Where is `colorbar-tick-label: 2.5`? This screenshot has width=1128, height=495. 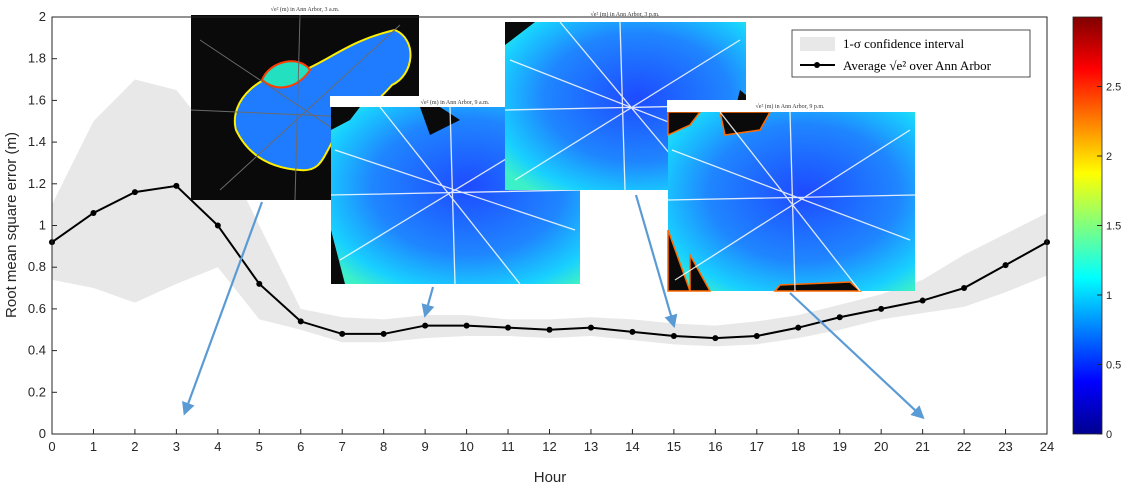
colorbar-tick-label: 2.5 is located at coordinates (1113, 88).